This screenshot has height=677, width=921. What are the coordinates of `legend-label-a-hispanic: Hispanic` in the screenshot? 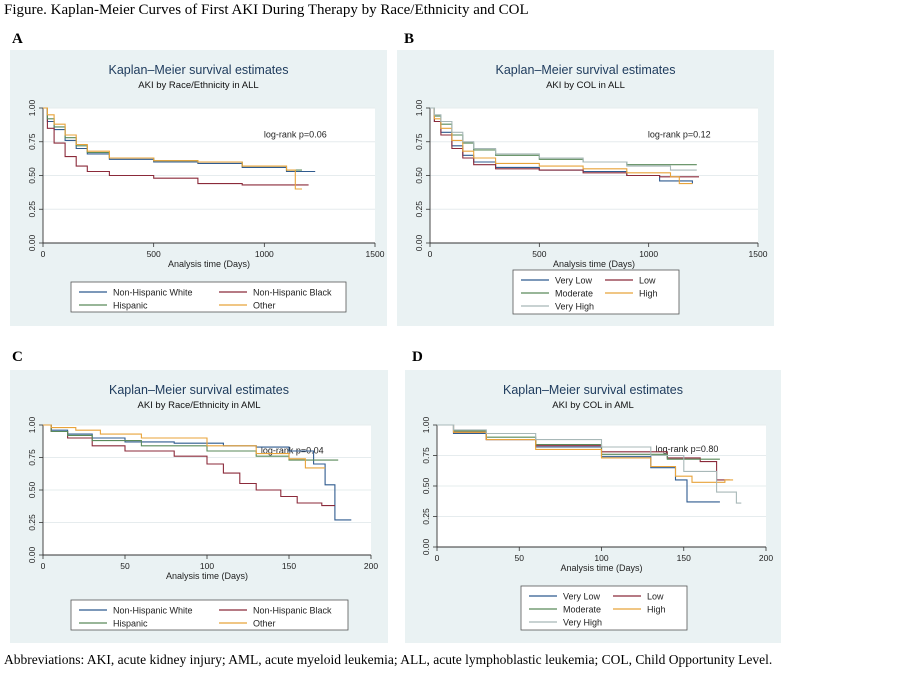 It's located at (130, 306).